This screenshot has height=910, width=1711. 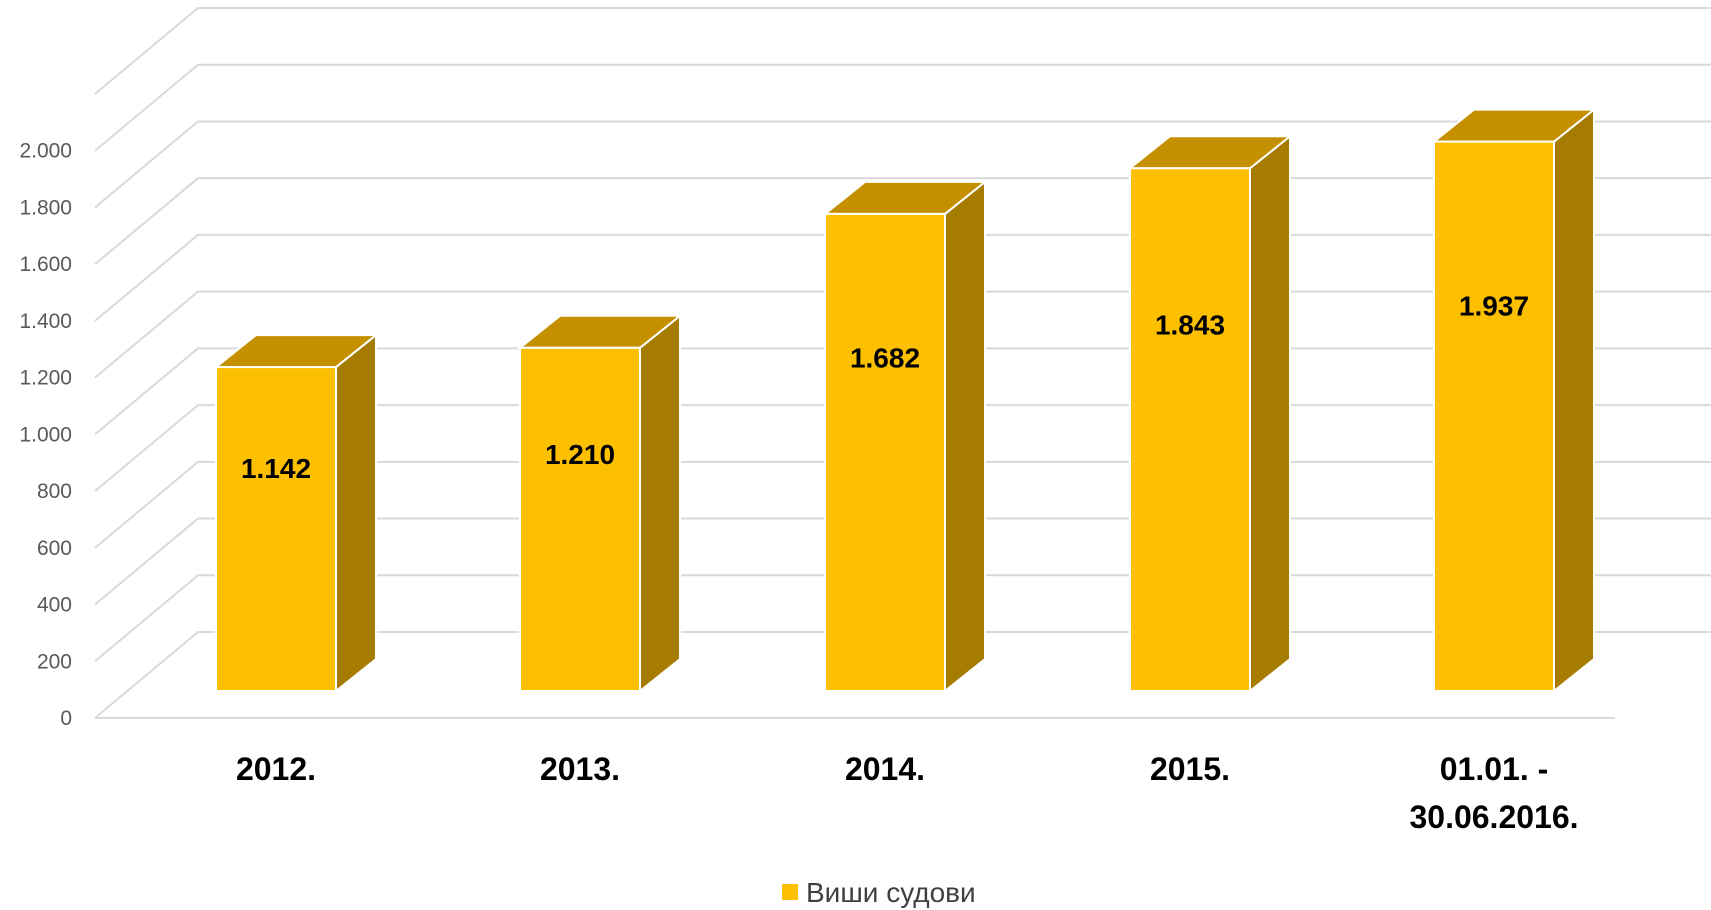 I want to click on bar: 1.210, so click(x=600, y=503).